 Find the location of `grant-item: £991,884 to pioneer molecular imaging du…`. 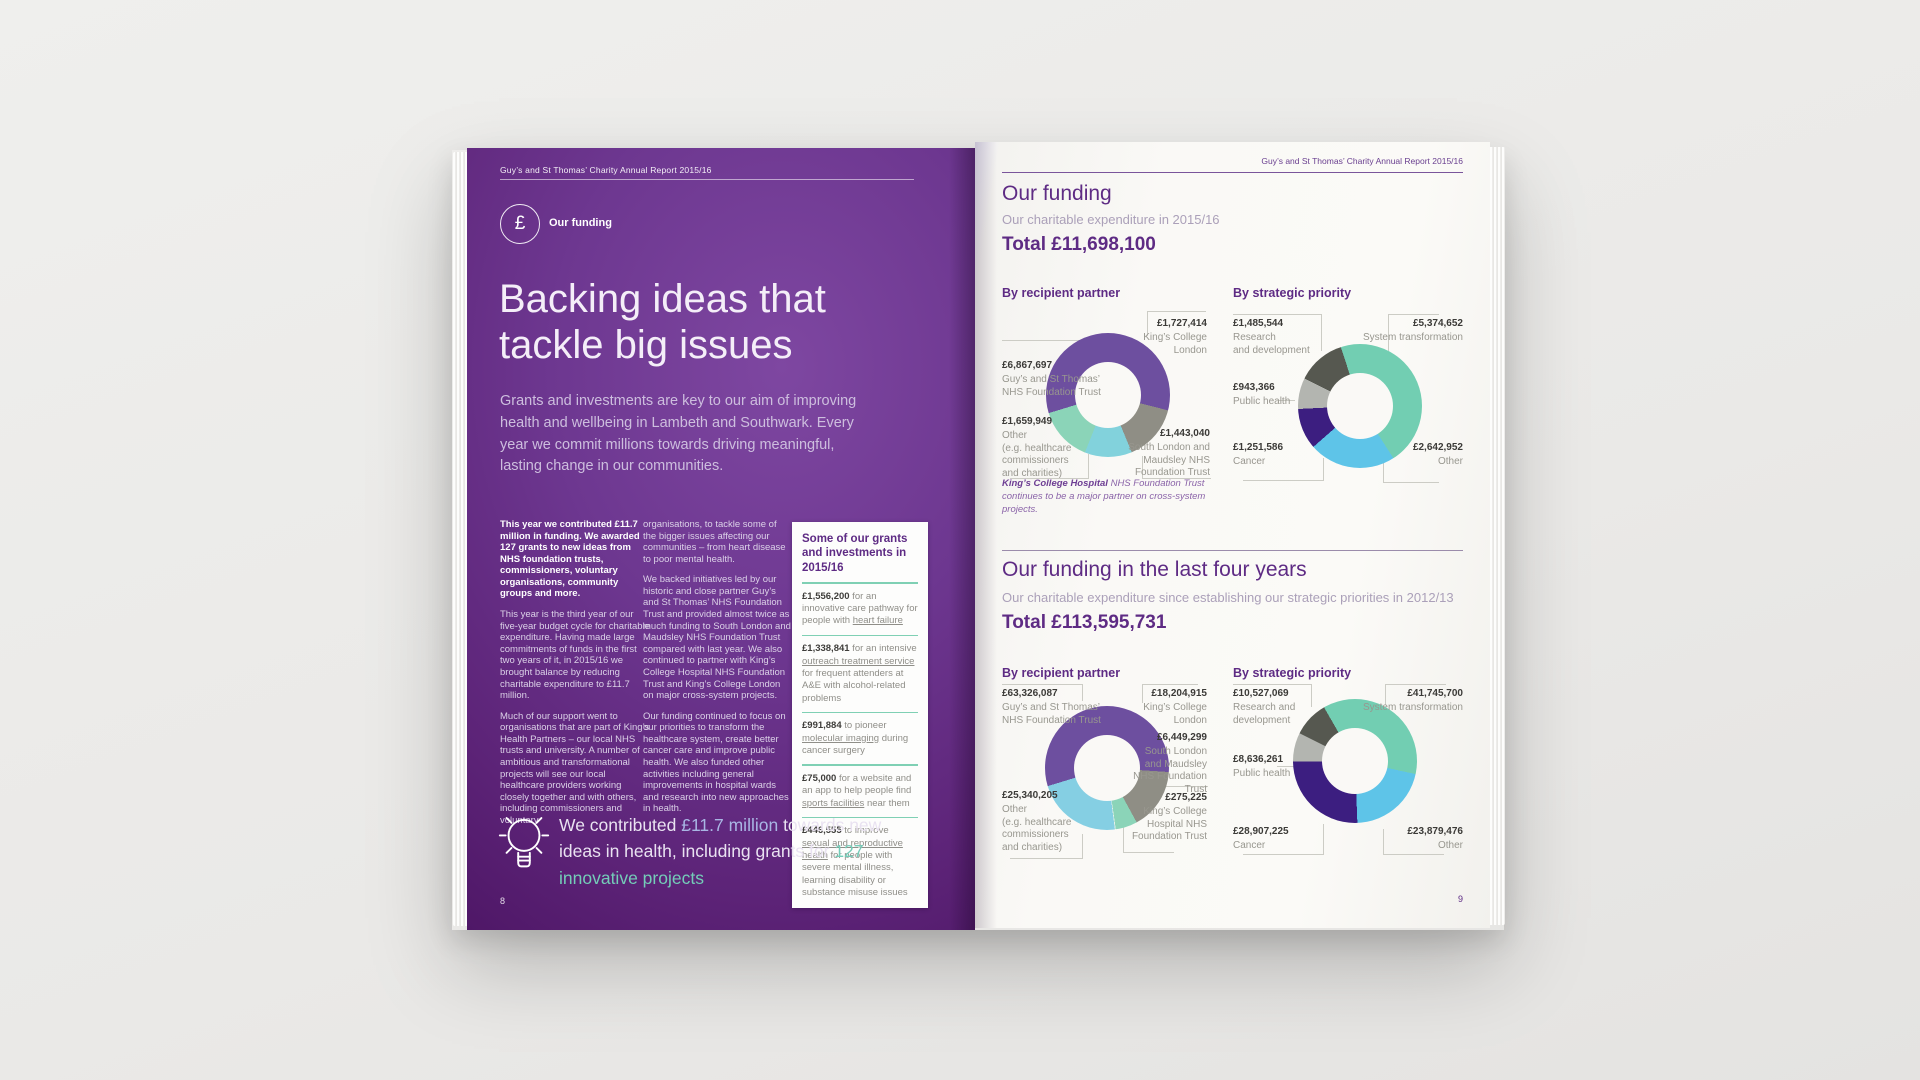

grant-item: £991,884 to pioneer molecular imaging du… is located at coordinates (860, 738).